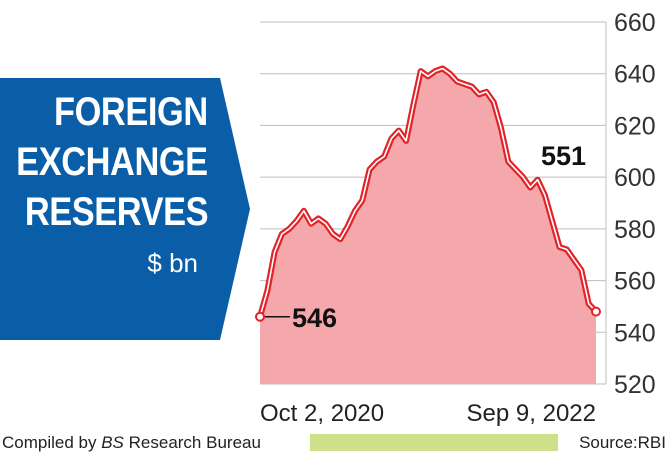  I want to click on end-point, so click(596, 311).